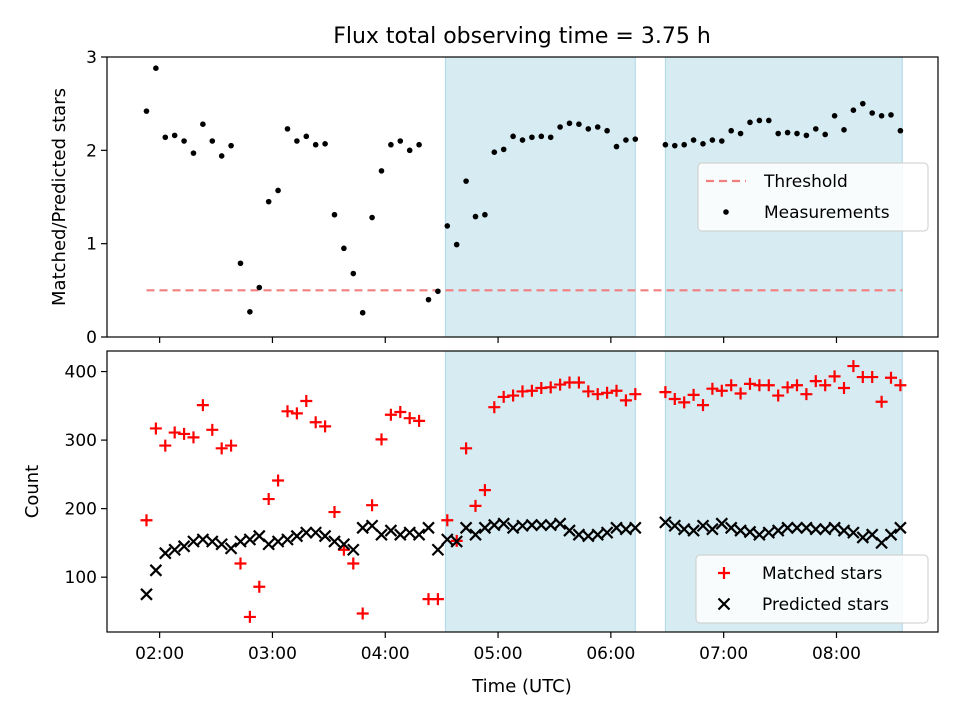 The height and width of the screenshot is (720, 960). I want to click on legend: Threshold Measurements, so click(813, 197).